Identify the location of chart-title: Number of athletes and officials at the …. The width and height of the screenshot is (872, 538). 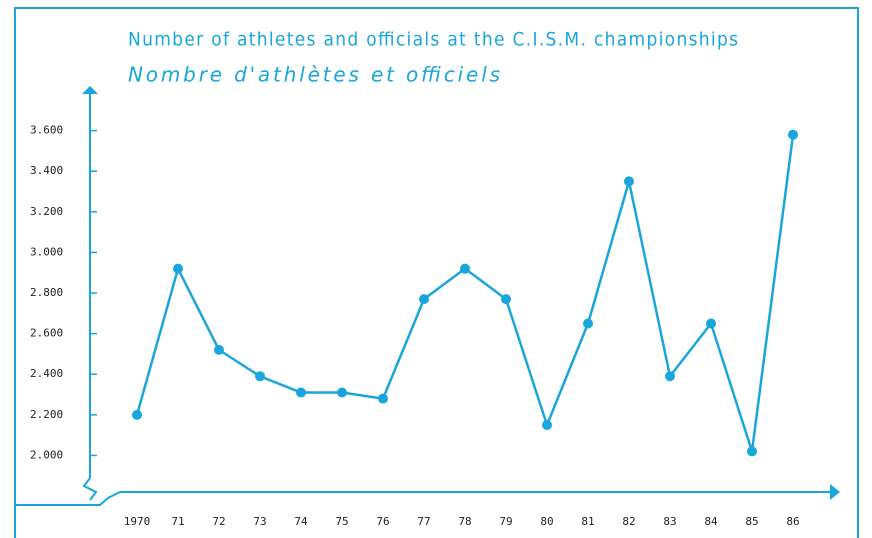
(433, 40).